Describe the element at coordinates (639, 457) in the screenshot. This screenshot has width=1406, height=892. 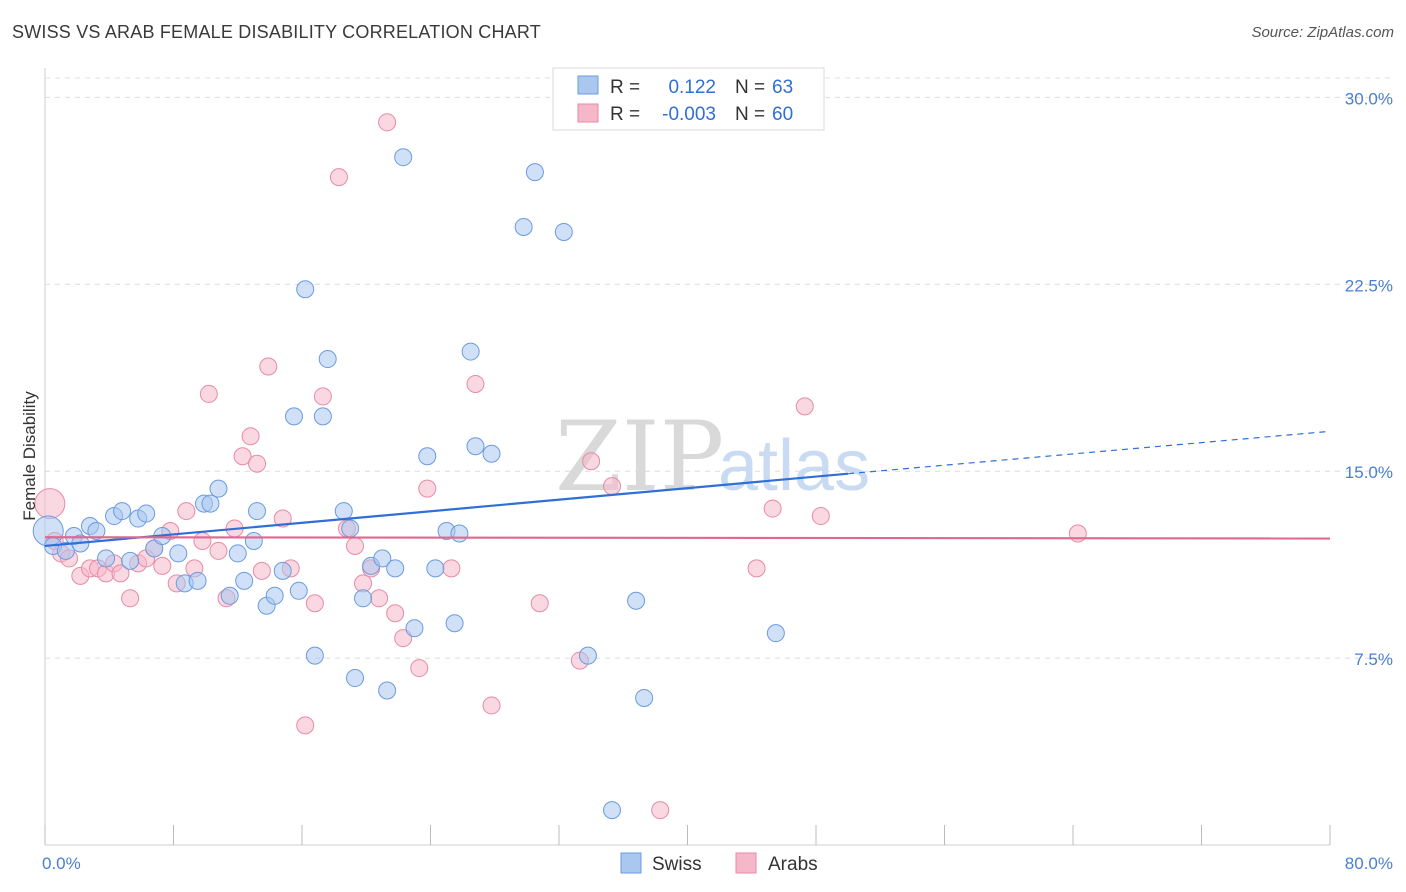
I see `watermark-zip: ZIP` at that location.